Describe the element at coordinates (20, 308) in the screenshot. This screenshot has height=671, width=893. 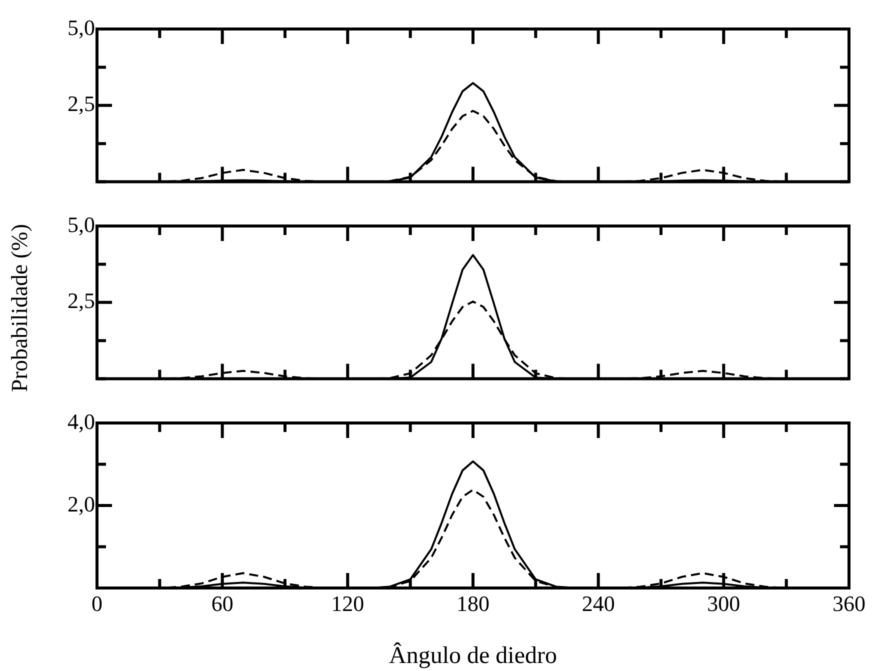
I see `y-axis-title: Probabilidade (%)` at that location.